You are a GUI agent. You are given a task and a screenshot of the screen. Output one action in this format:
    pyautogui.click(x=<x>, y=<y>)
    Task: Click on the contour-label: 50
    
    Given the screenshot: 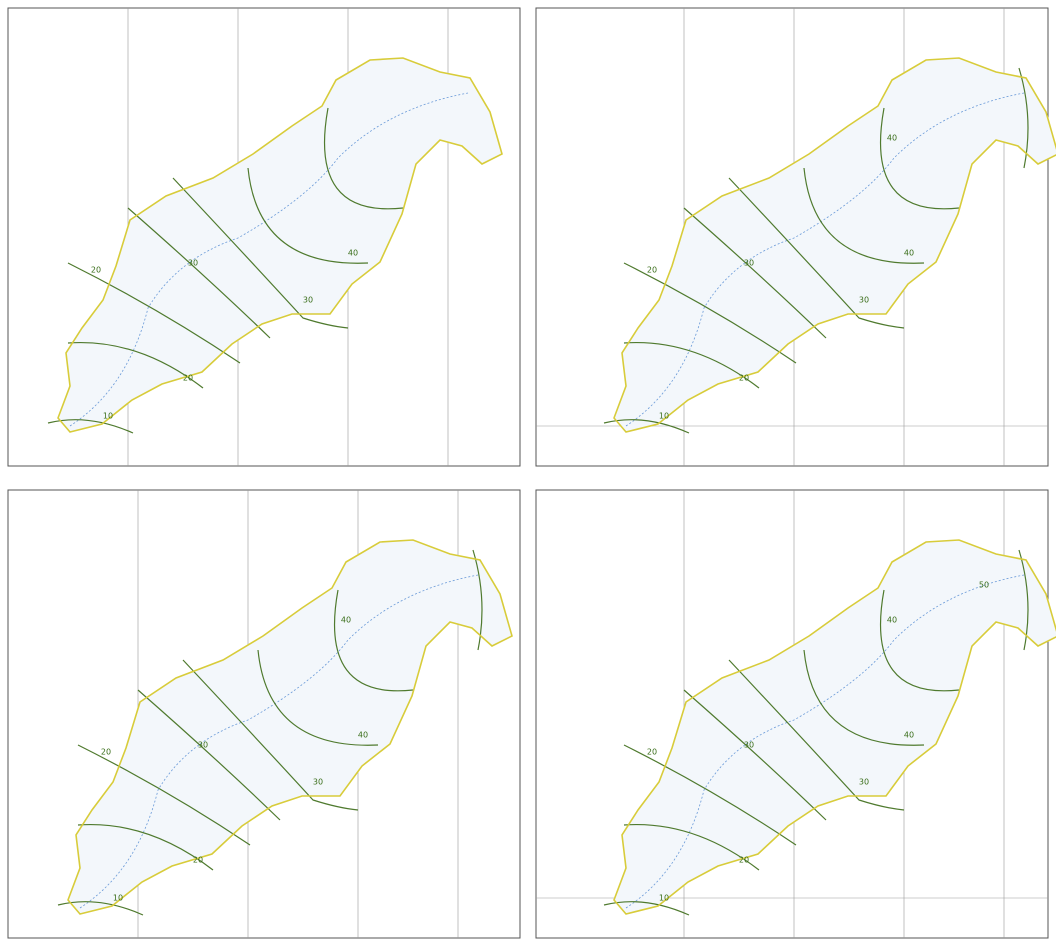 What is the action you would take?
    pyautogui.click(x=984, y=585)
    